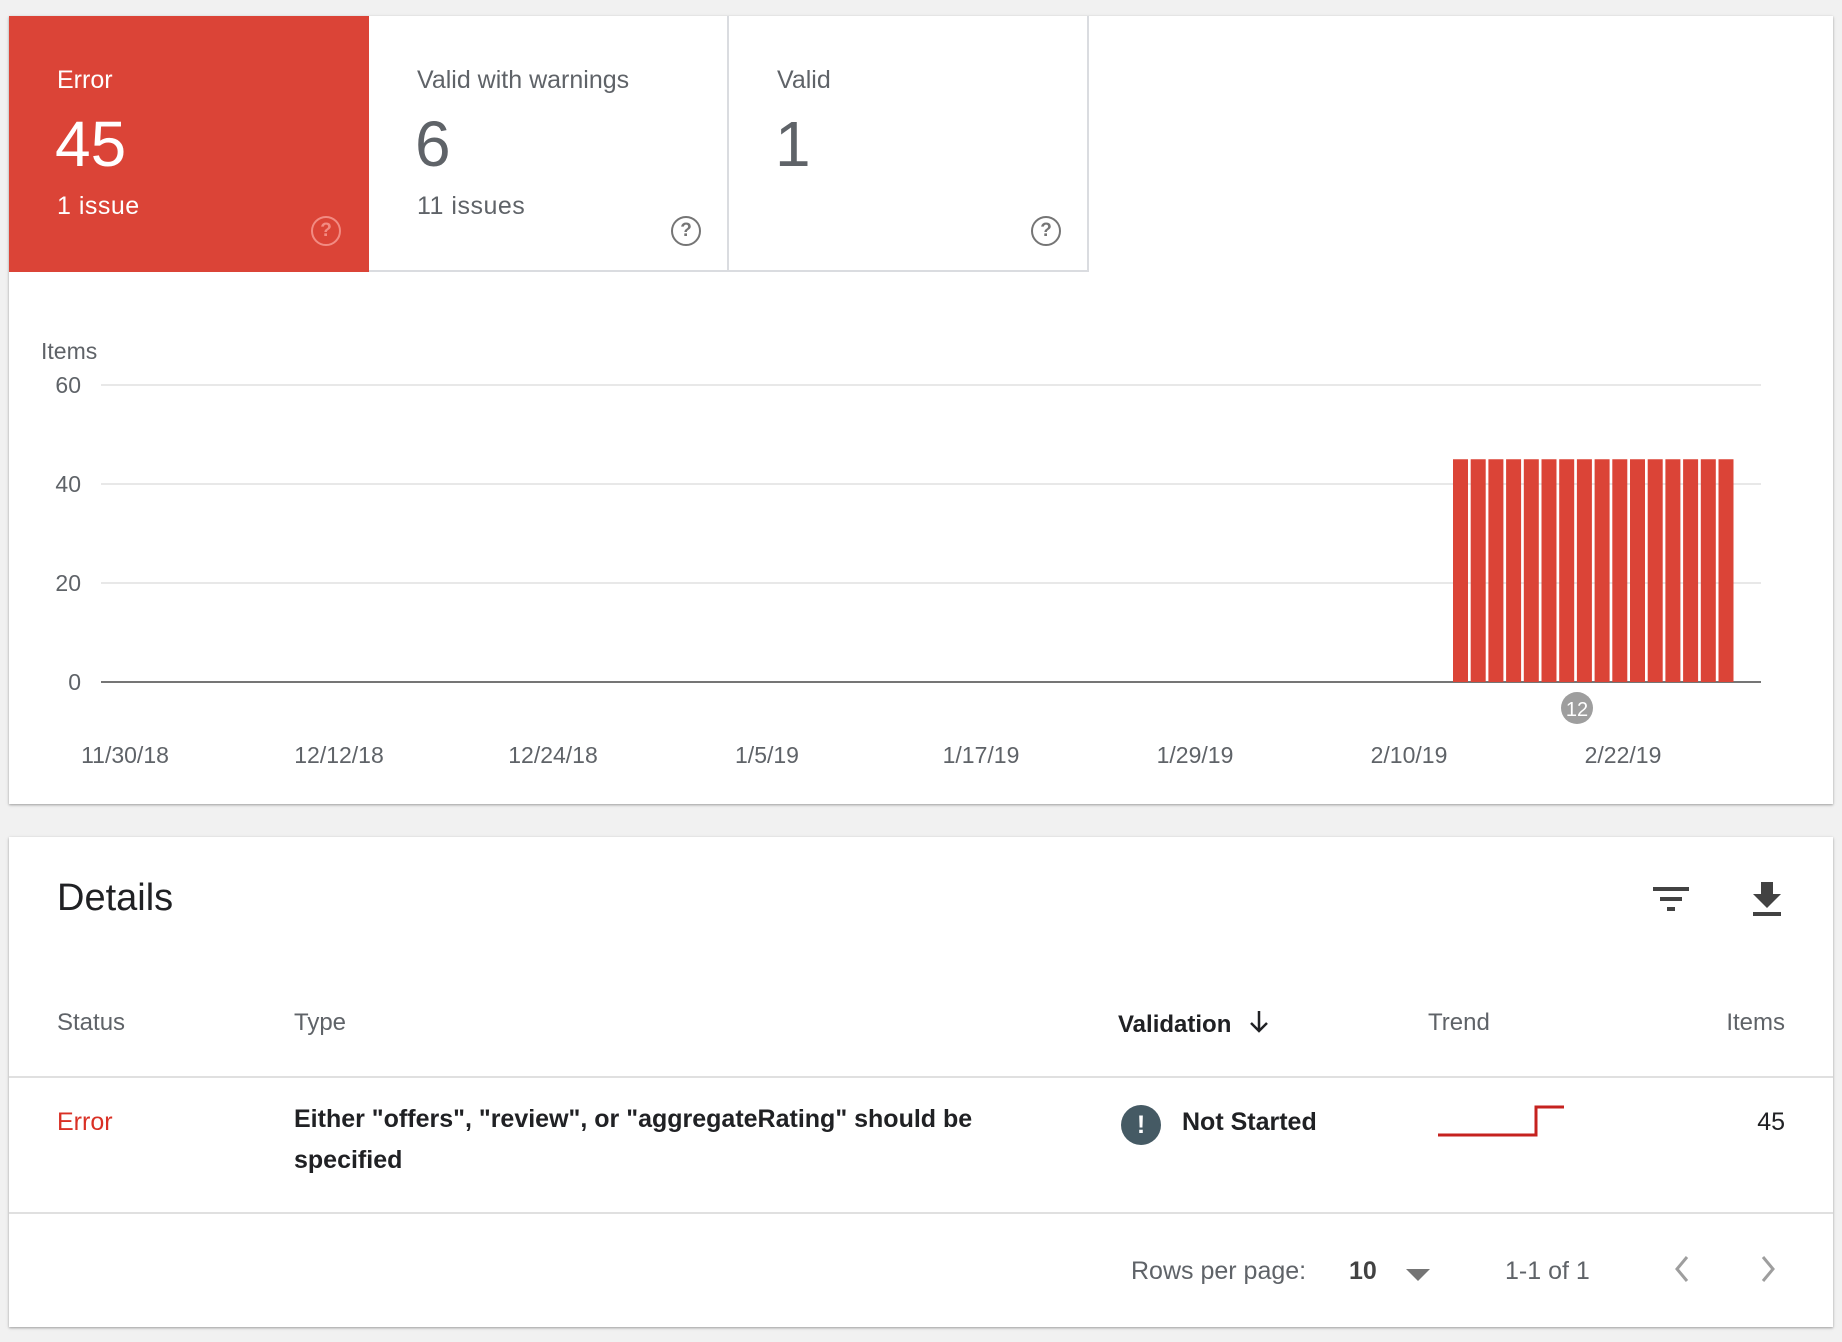 The image size is (1842, 1342). What do you see at coordinates (85, 1122) in the screenshot?
I see `row-status: Error` at bounding box center [85, 1122].